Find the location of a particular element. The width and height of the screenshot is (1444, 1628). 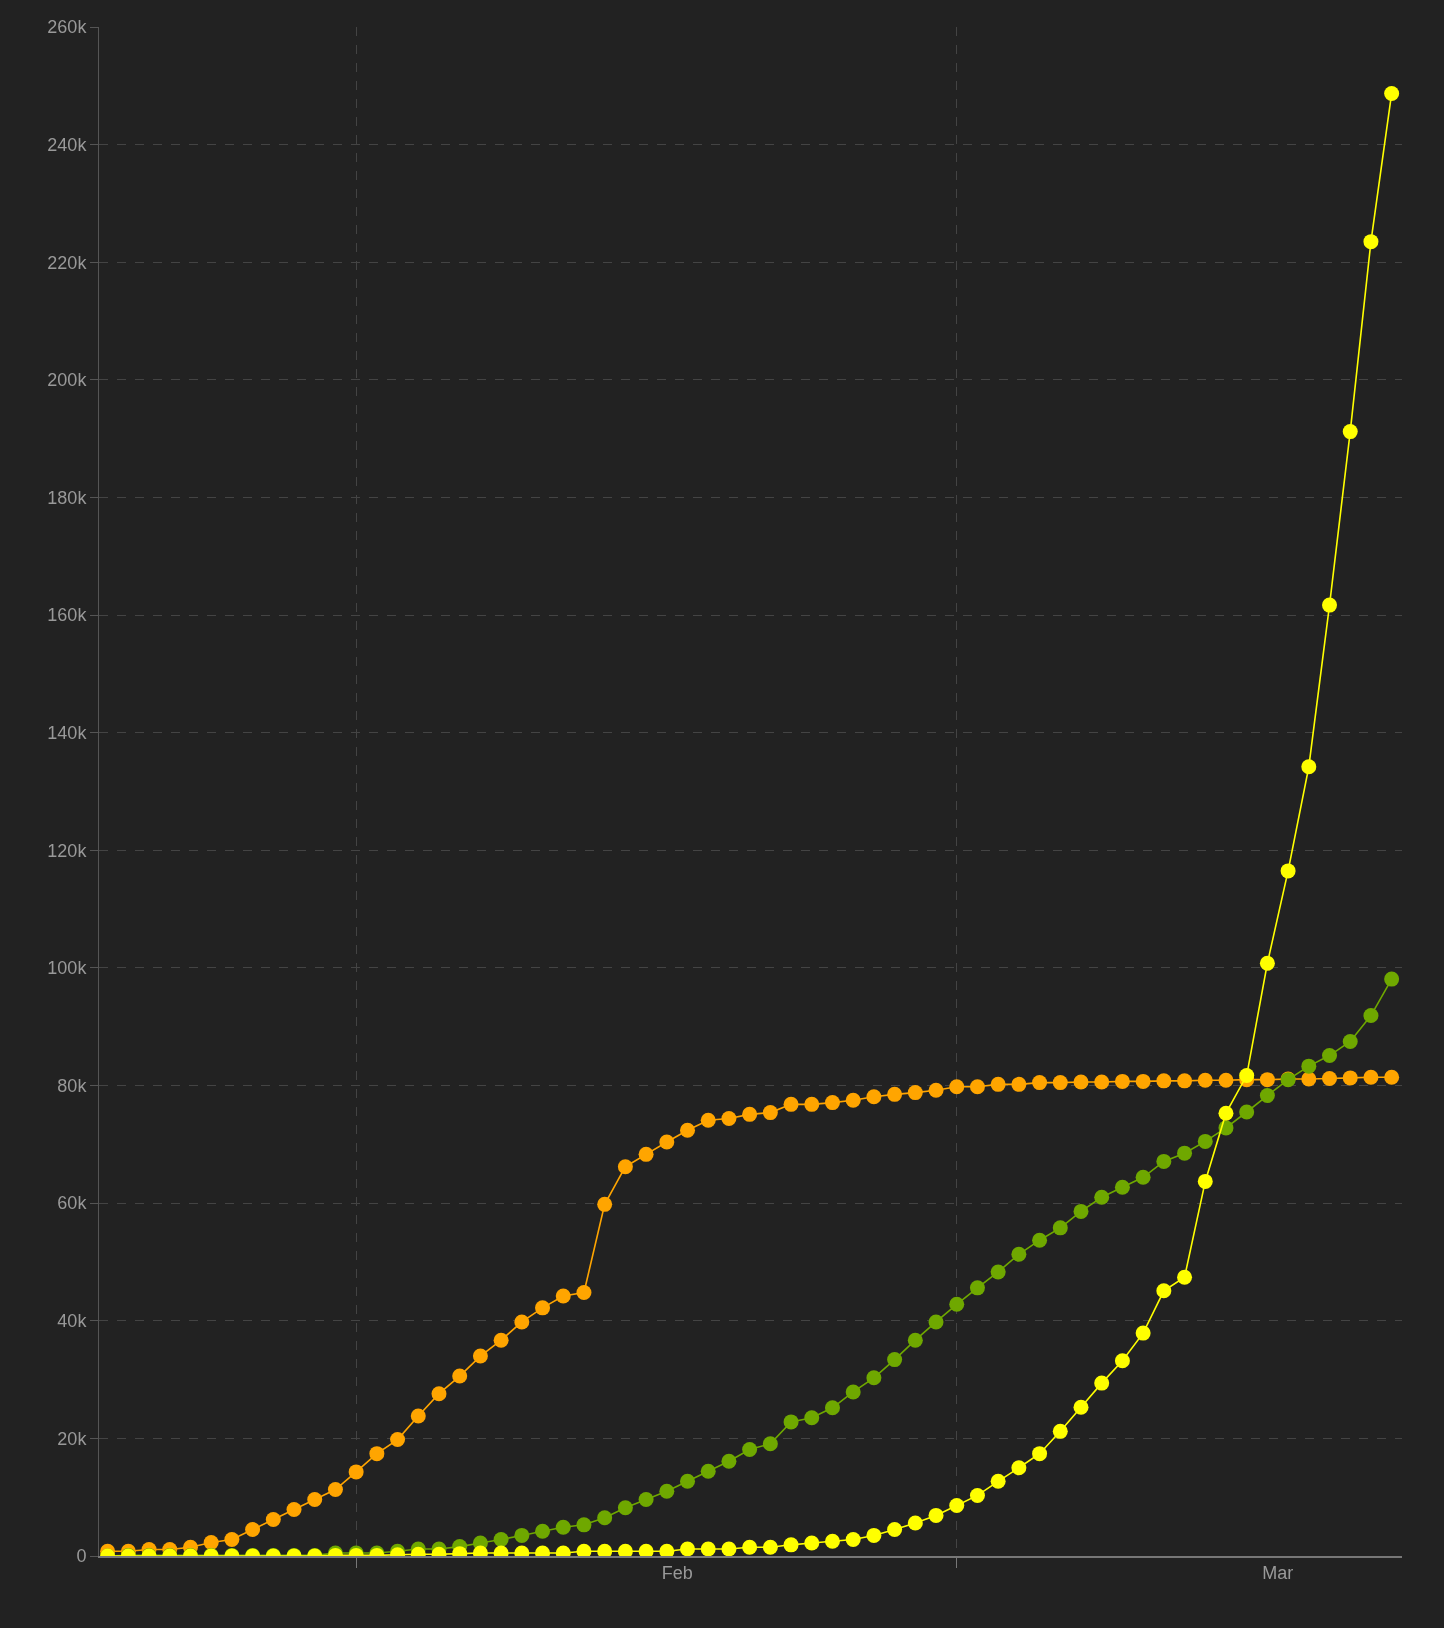

y-tick-label: 120k is located at coordinates (67, 850).